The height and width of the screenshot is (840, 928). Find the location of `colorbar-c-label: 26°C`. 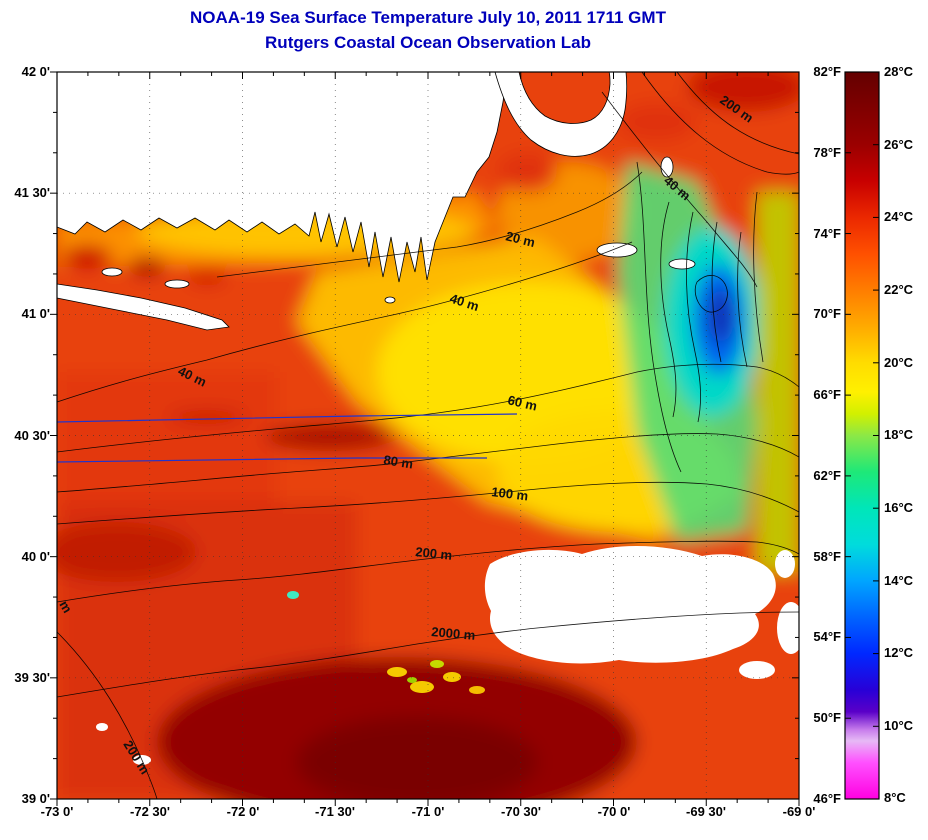

colorbar-c-label: 26°C is located at coordinates (899, 144).